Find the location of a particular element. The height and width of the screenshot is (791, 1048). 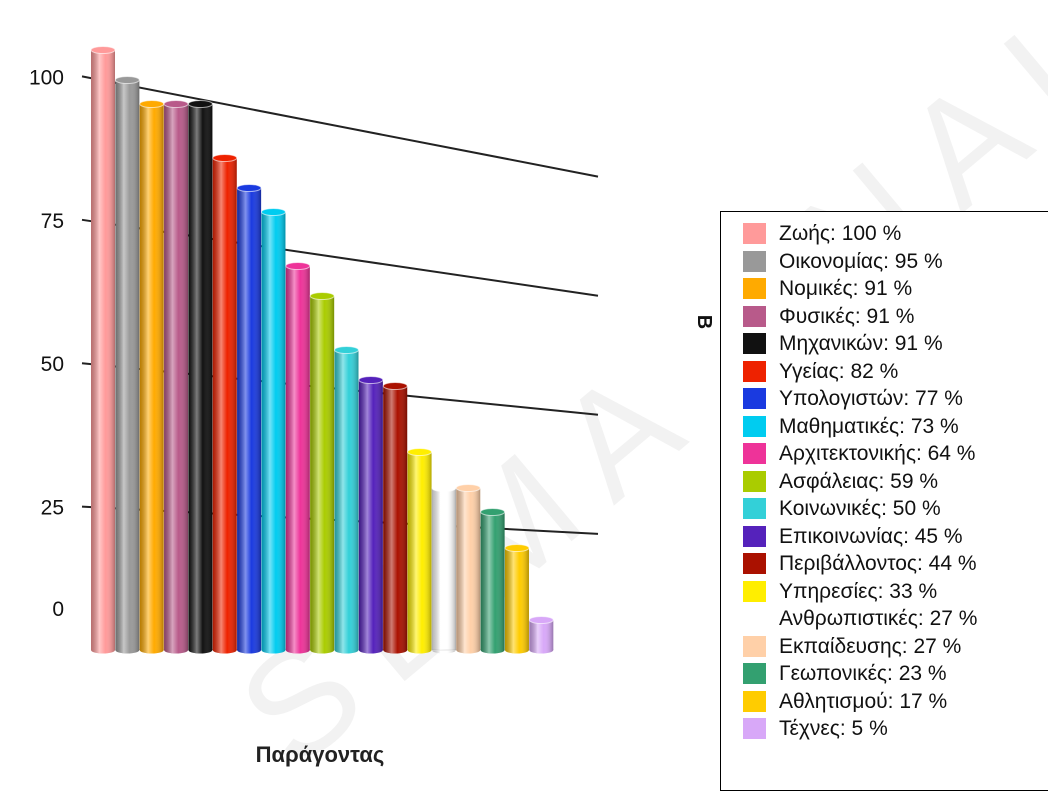

legend-label: Ανθρωπιστικές: 27 % is located at coordinates (878, 618).